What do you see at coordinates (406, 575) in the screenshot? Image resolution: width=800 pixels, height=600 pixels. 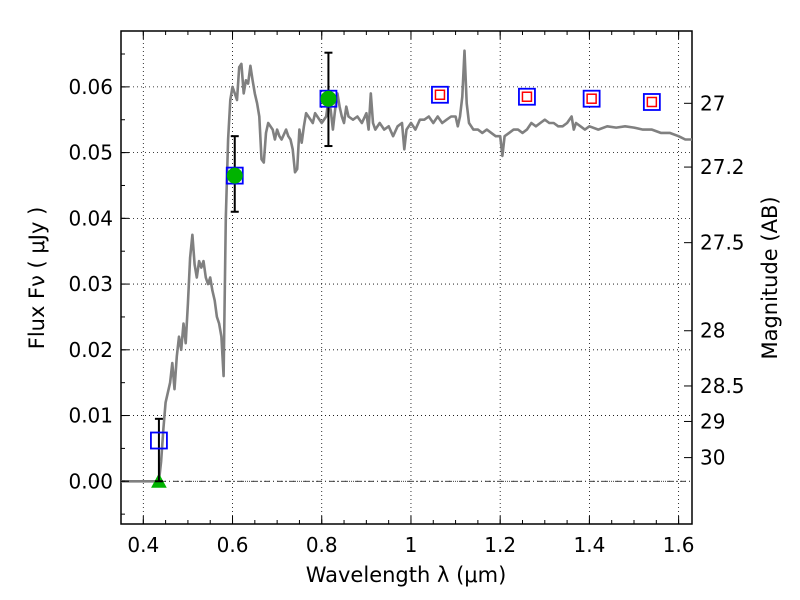 I see `x-axis-label: Wavelength λ (μm)` at bounding box center [406, 575].